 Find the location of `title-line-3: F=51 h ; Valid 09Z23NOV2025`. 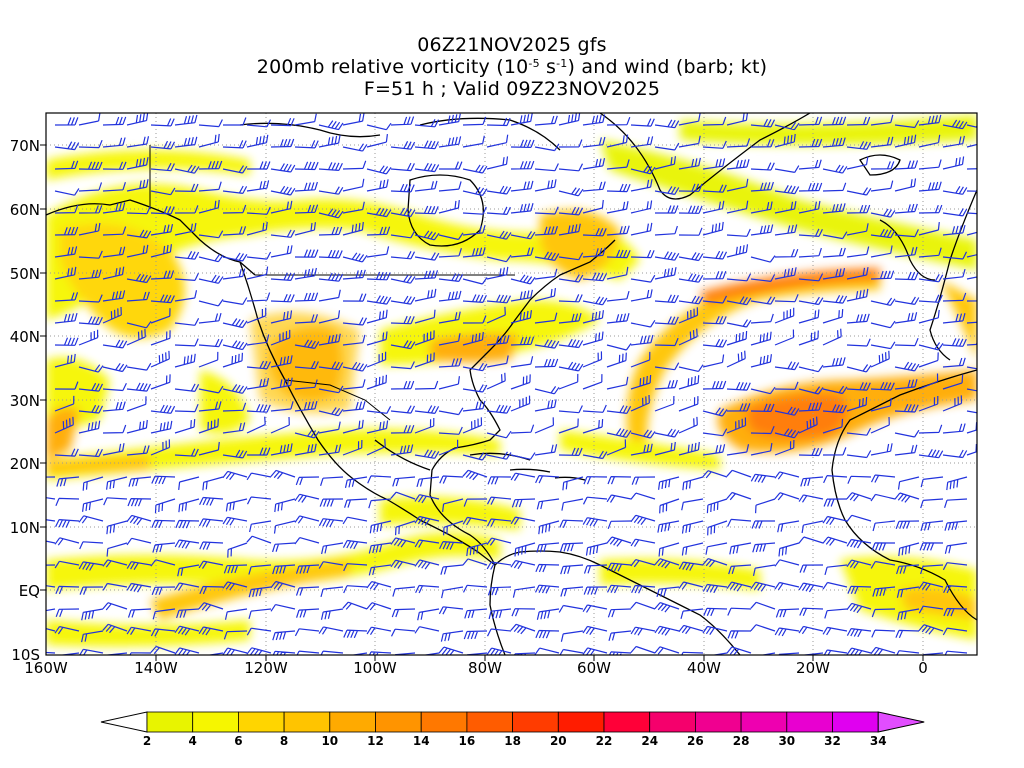

title-line-3: F=51 h ; Valid 09Z23NOV2025 is located at coordinates (512, 89).